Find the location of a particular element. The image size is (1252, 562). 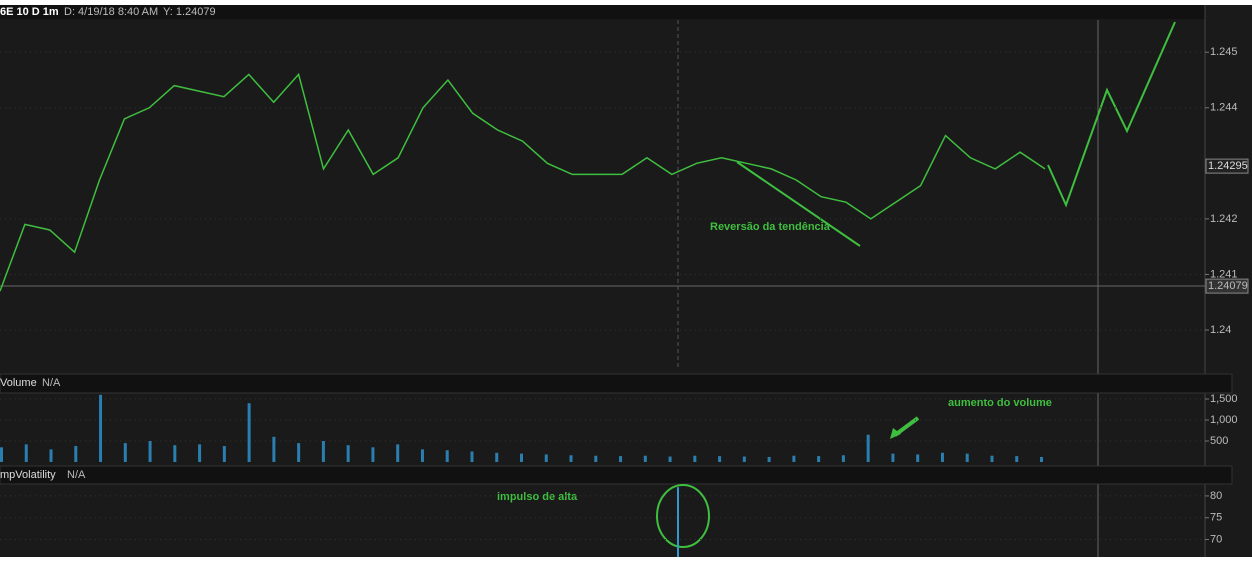

projection-drawing is located at coordinates (1111, 114).